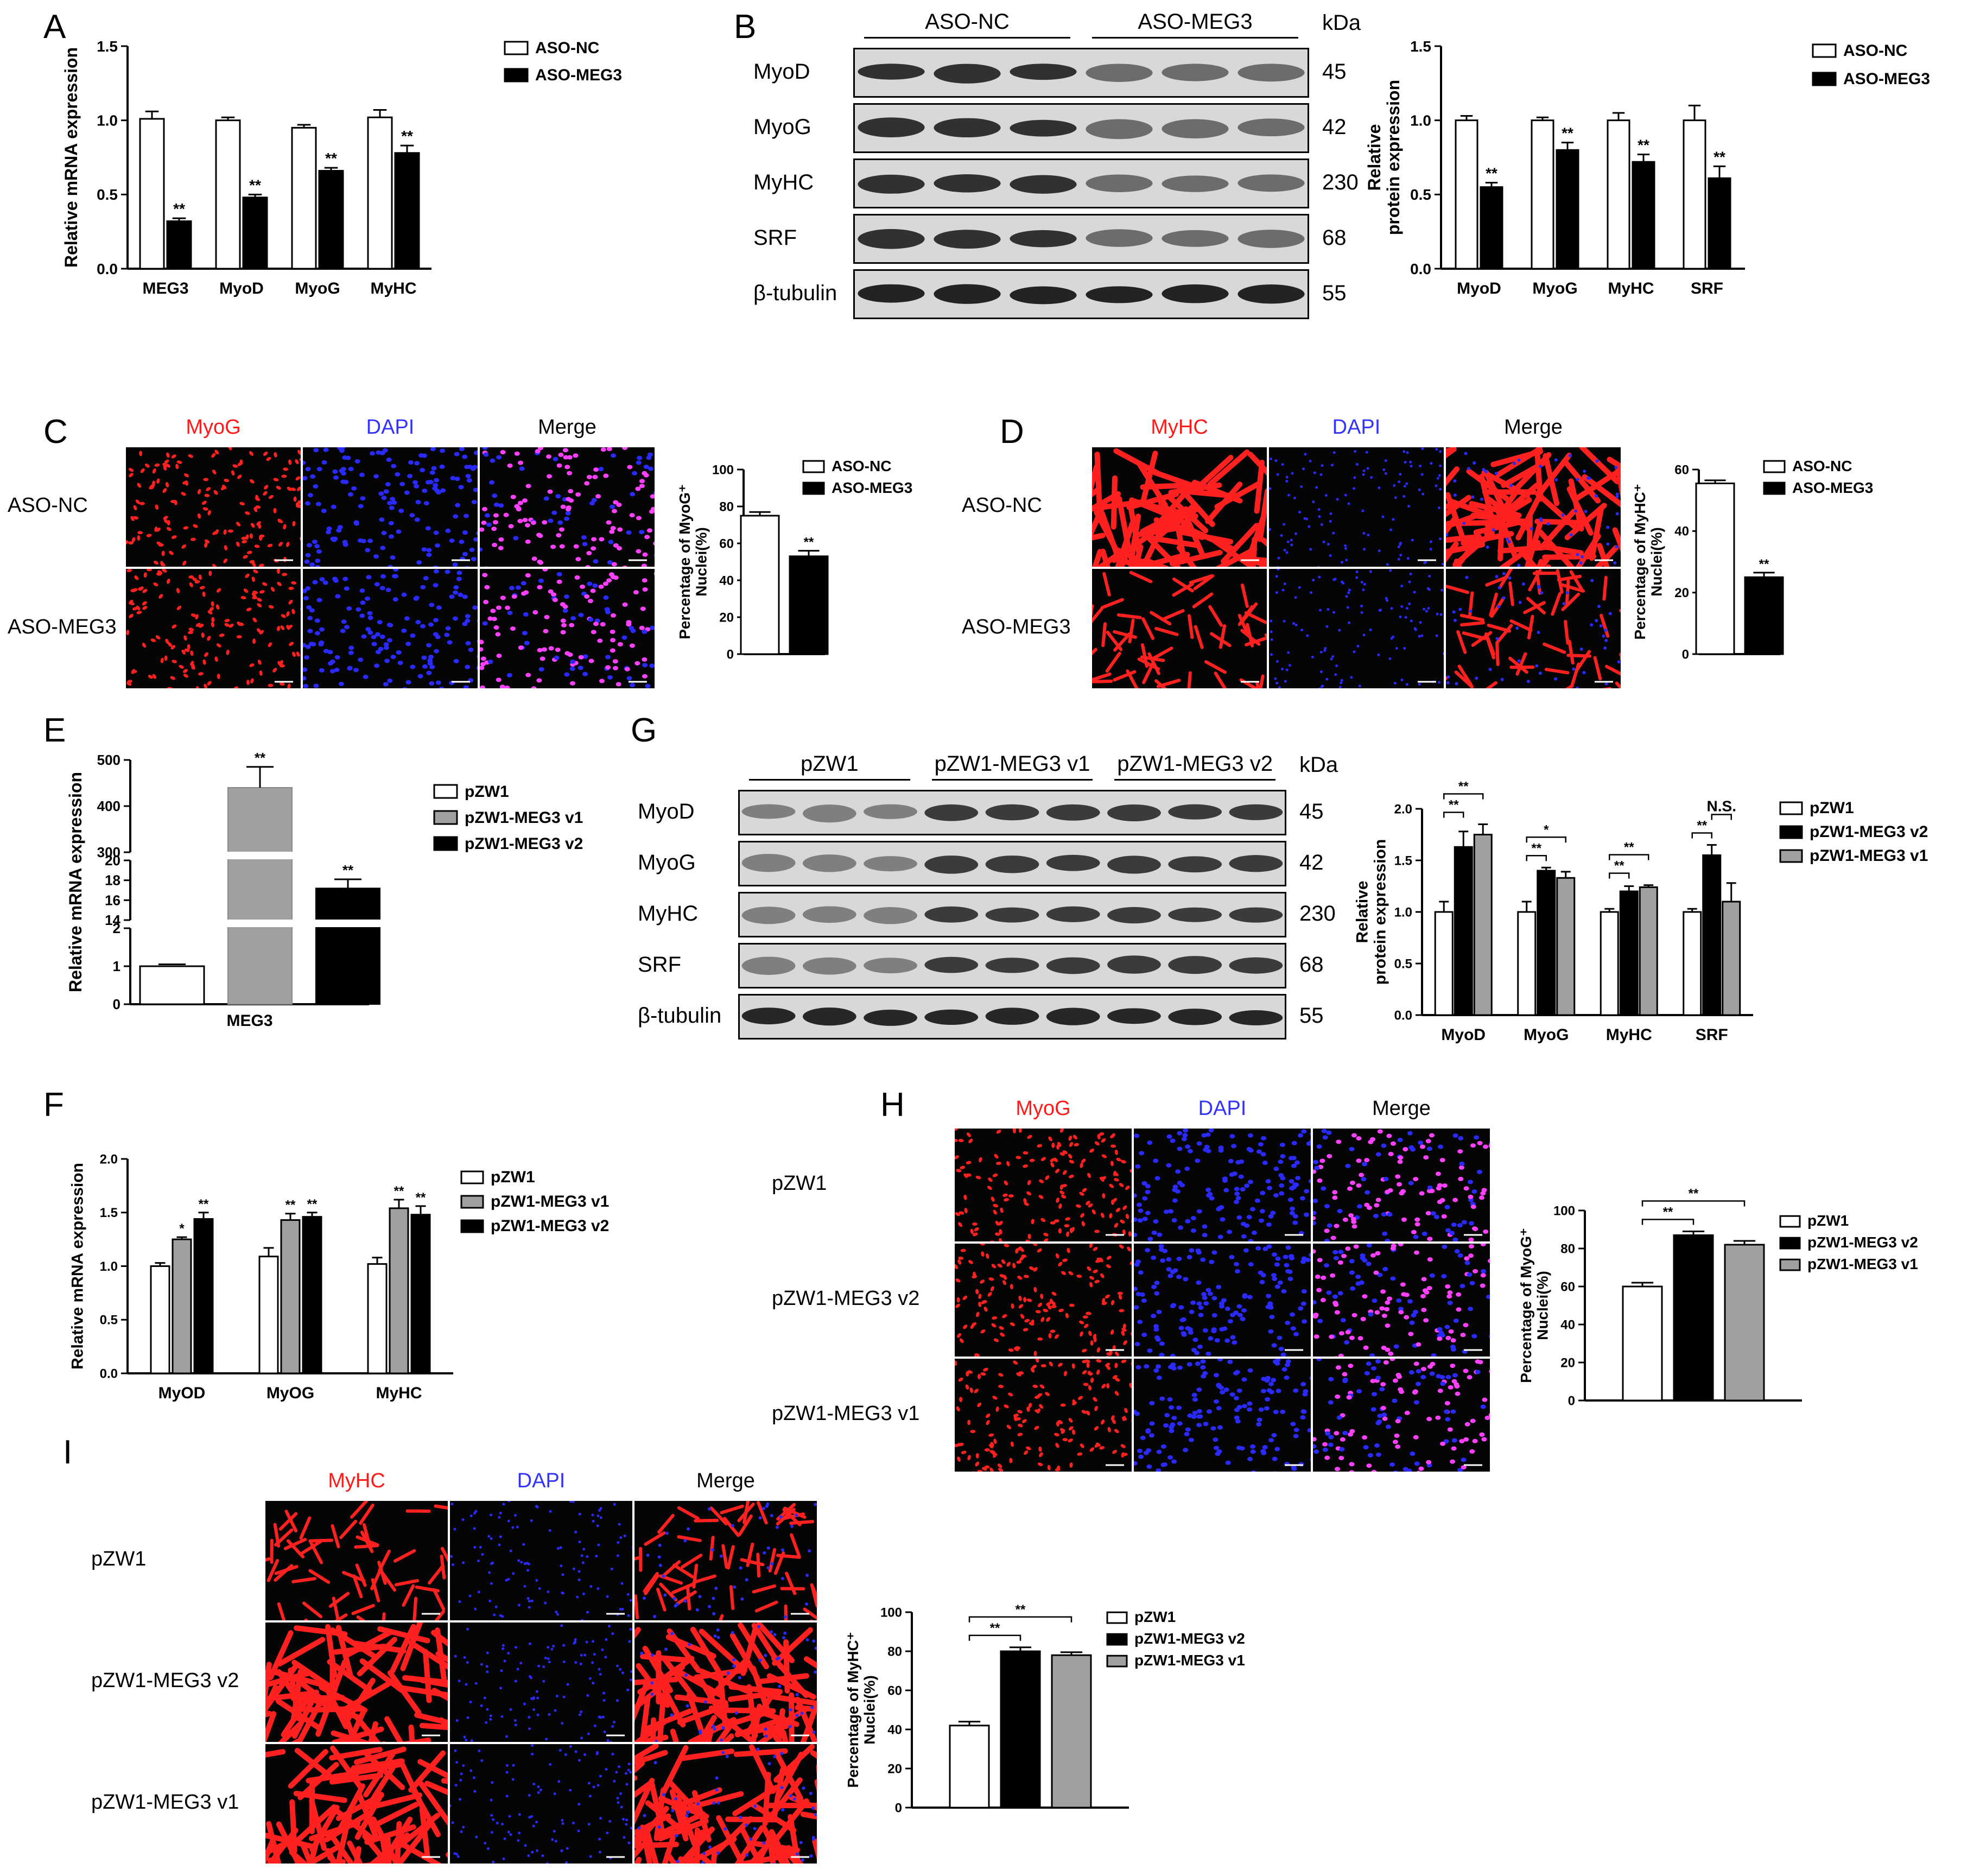 The width and height of the screenshot is (1961, 1876). I want to click on micrograph-column-label: Merge, so click(567, 427).